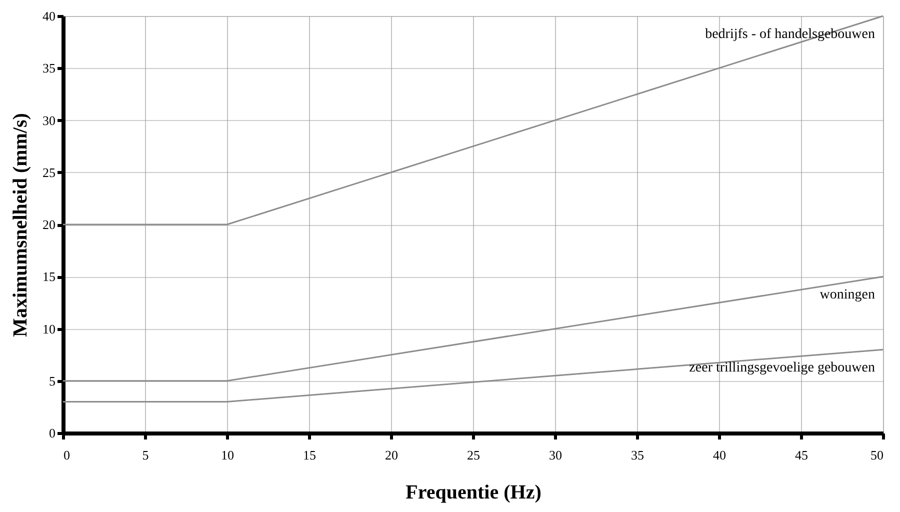 The width and height of the screenshot is (900, 512). I want to click on x-tick-label: 50, so click(877, 455).